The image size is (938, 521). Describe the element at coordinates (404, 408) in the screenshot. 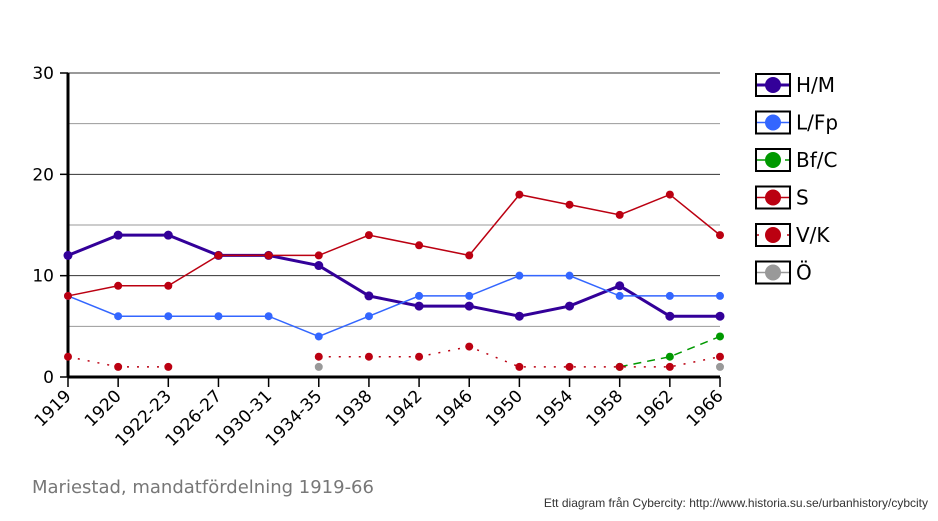

I see `x-tick-label: 1942` at that location.